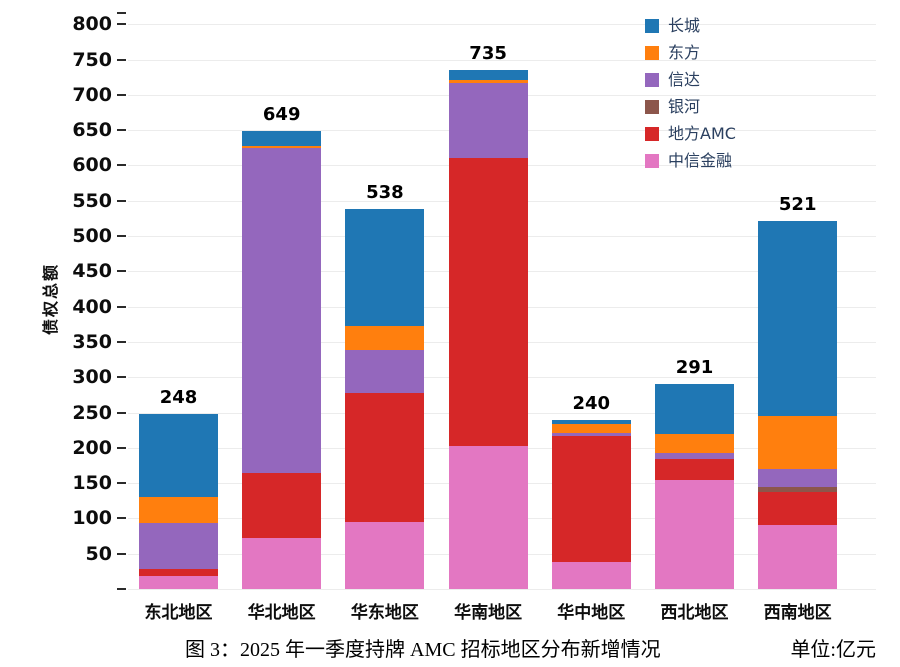 The image size is (900, 667). Describe the element at coordinates (92, 236) in the screenshot. I see `y-tick-label: 500` at that location.